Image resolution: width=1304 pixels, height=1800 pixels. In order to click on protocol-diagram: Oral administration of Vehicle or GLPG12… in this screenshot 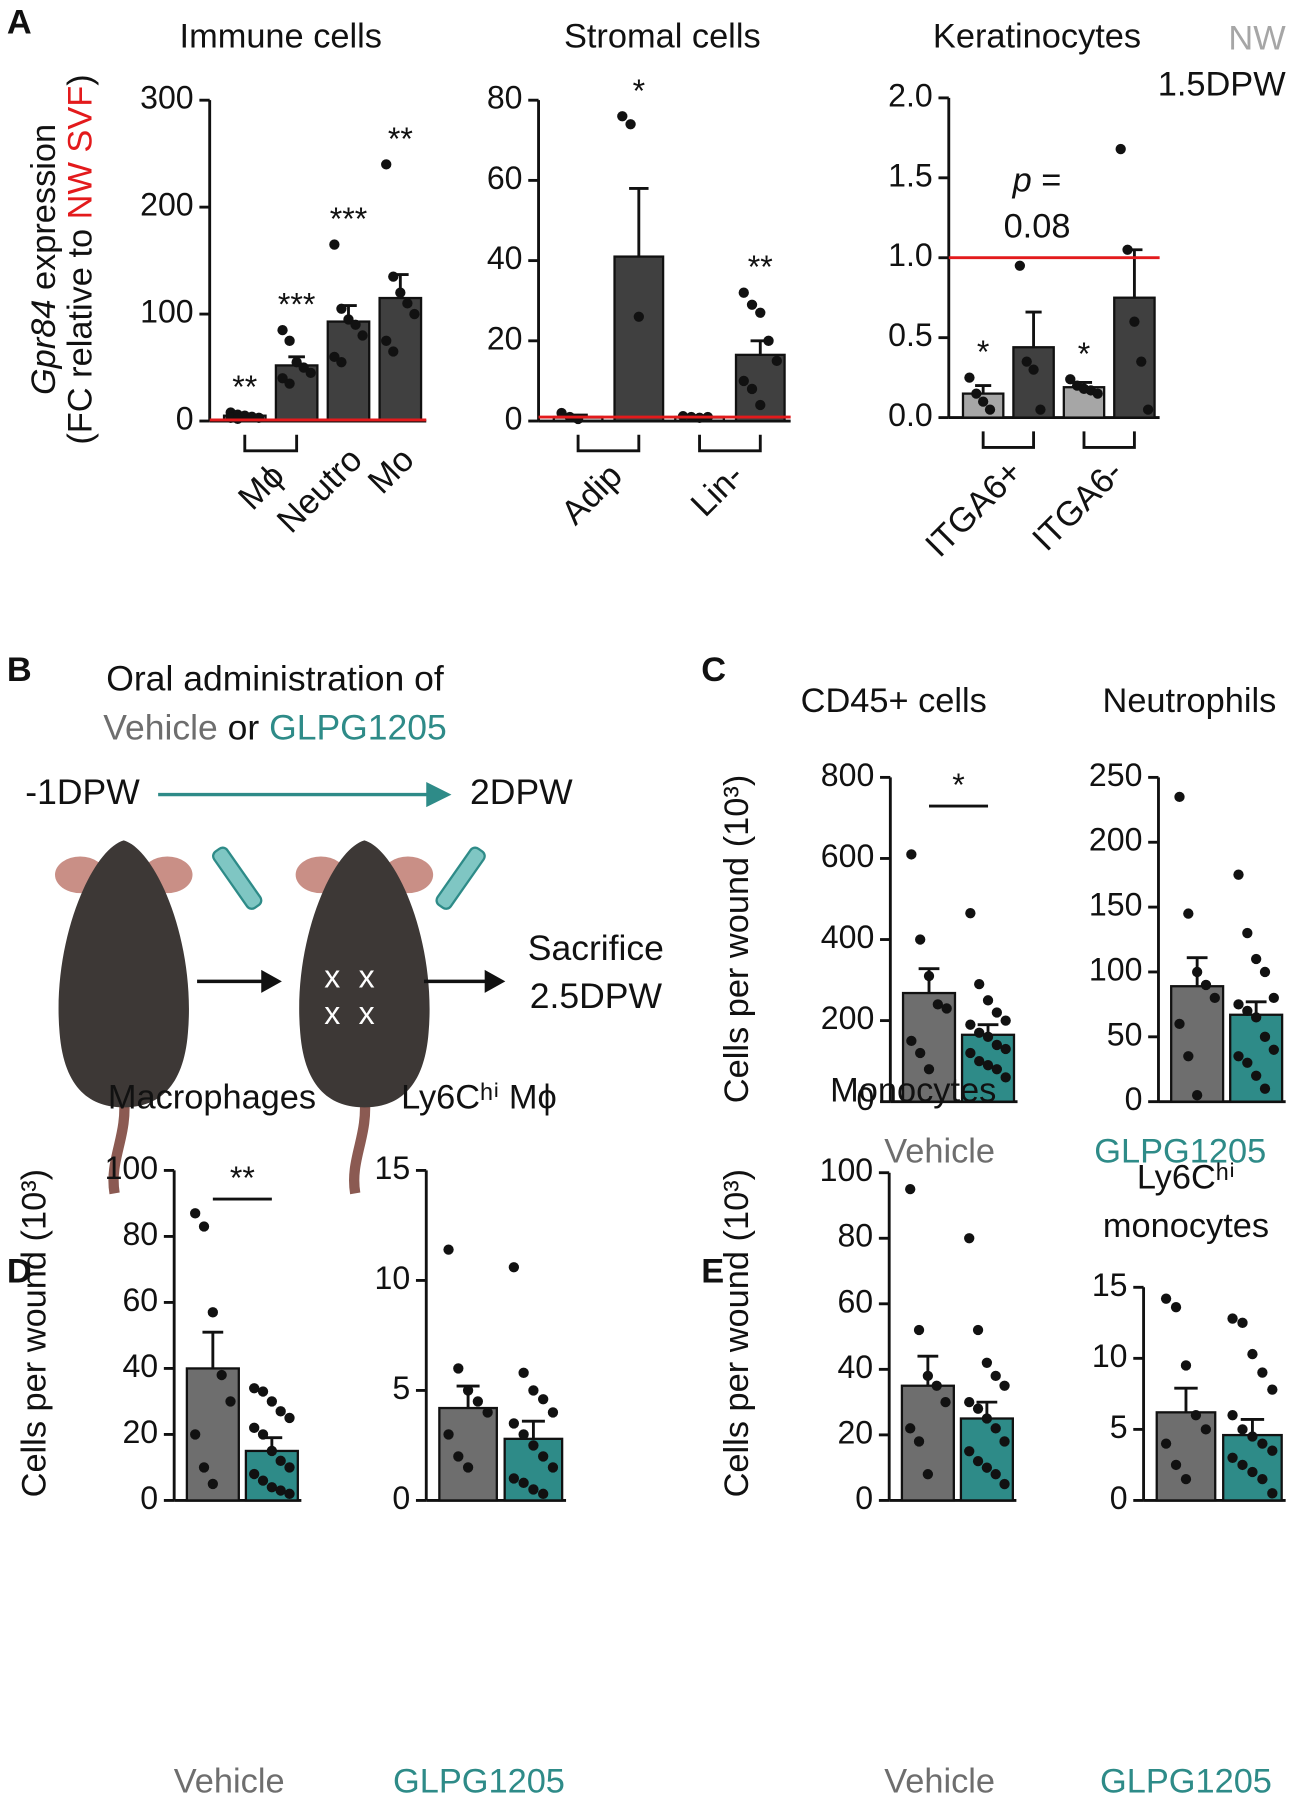, I will do `click(344, 927)`.